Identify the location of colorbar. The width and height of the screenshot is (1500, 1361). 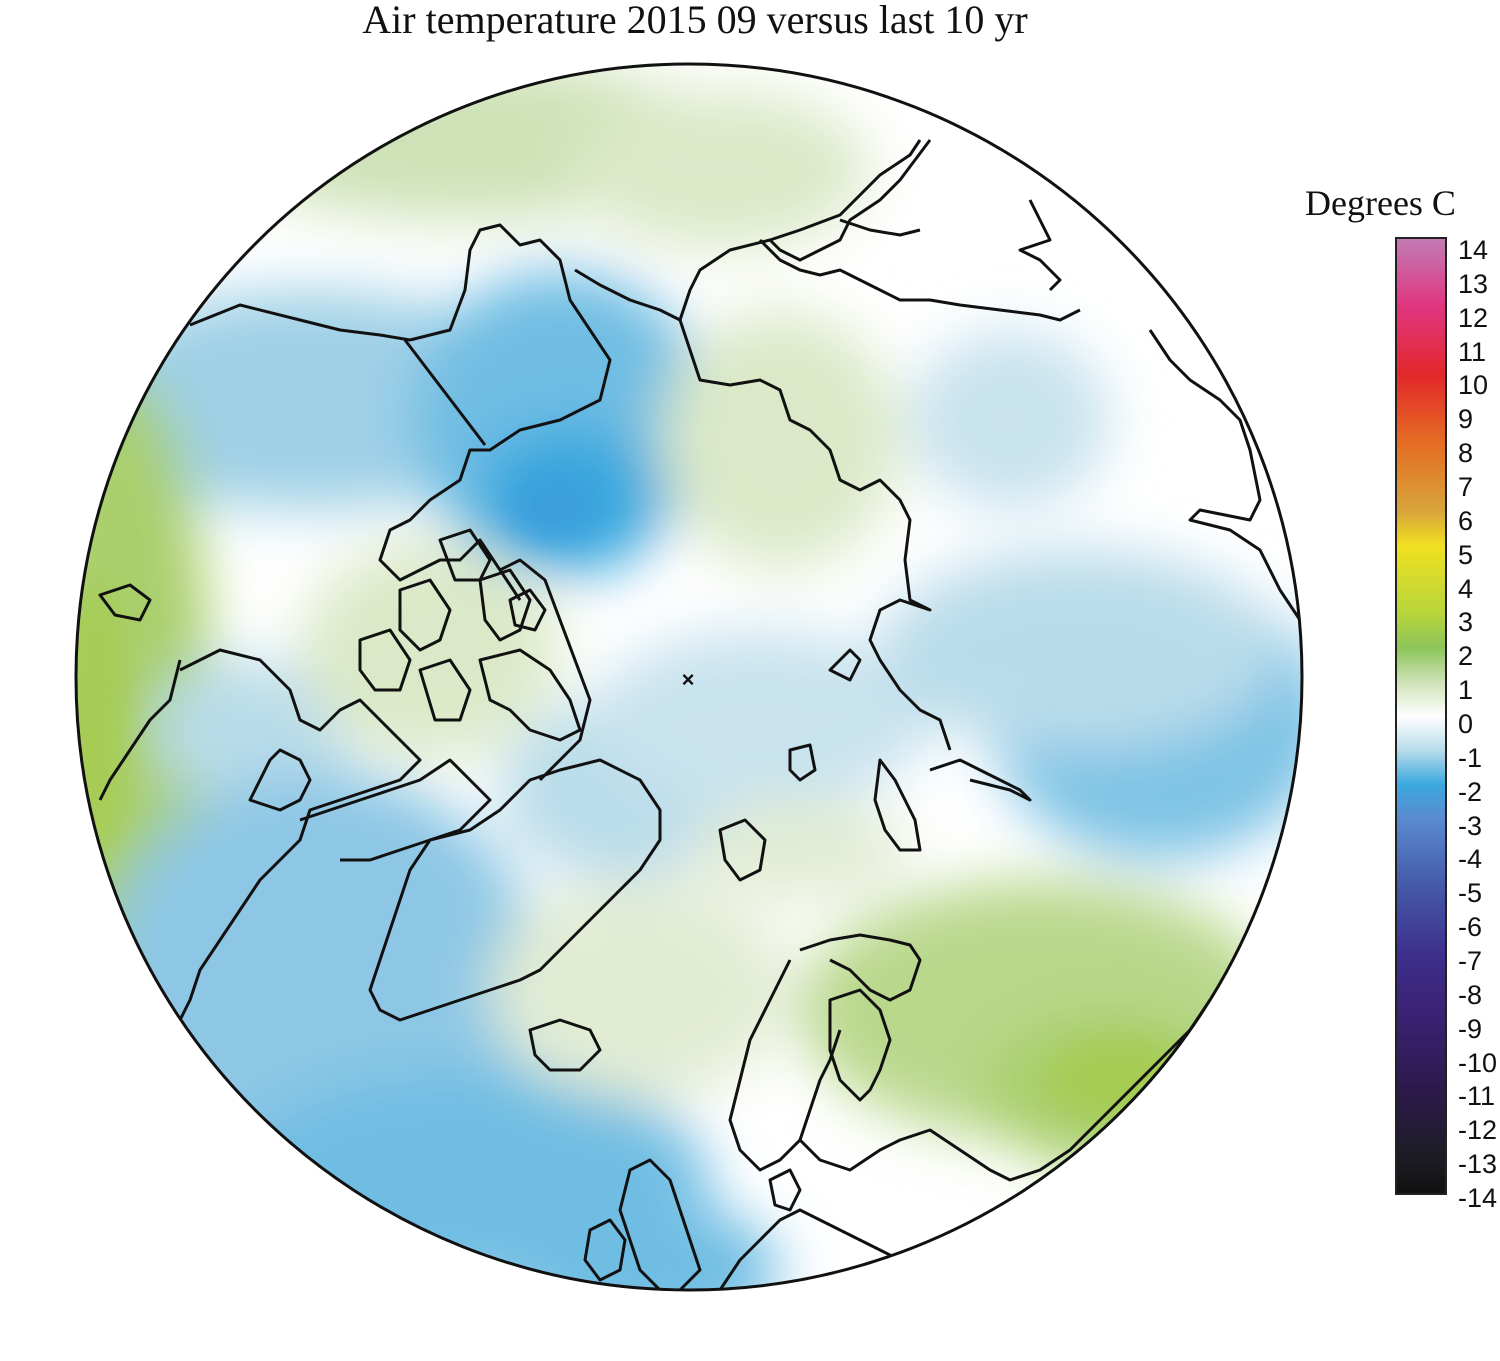
(1421, 716).